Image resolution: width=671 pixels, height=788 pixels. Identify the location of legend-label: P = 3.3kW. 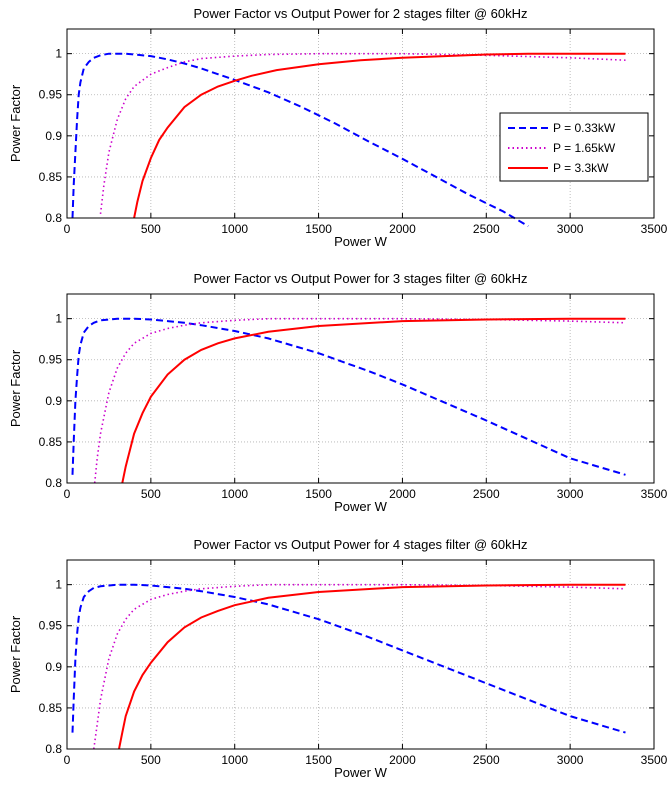
(581, 168).